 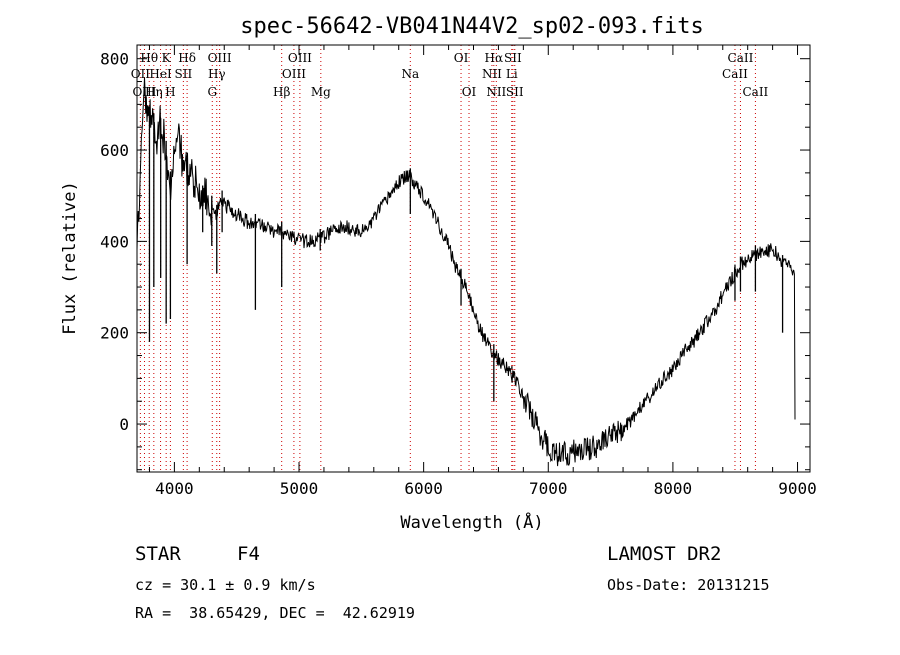 I want to click on line-label-hβ: Hβ, so click(x=281, y=92).